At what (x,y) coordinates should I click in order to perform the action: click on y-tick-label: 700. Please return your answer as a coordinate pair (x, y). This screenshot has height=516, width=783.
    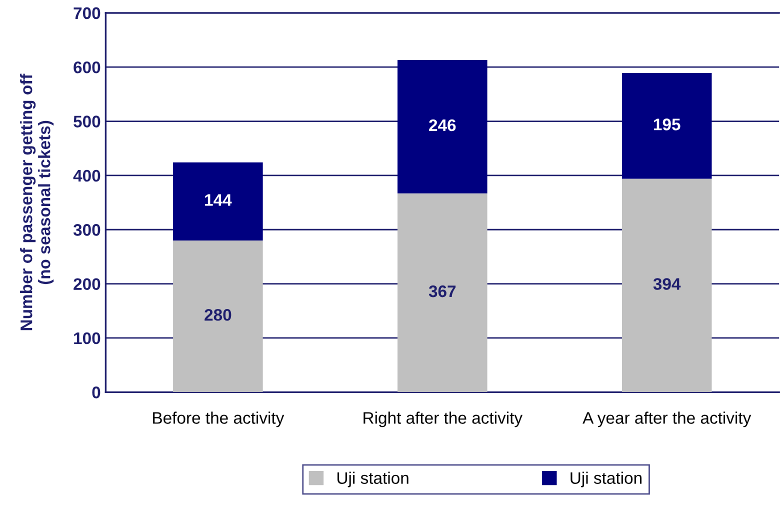
    Looking at the image, I should click on (87, 13).